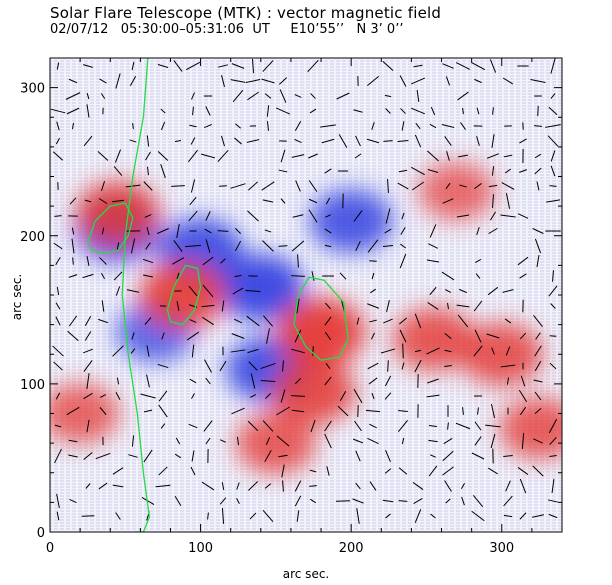  I want to click on contour-line, so click(184, 295).